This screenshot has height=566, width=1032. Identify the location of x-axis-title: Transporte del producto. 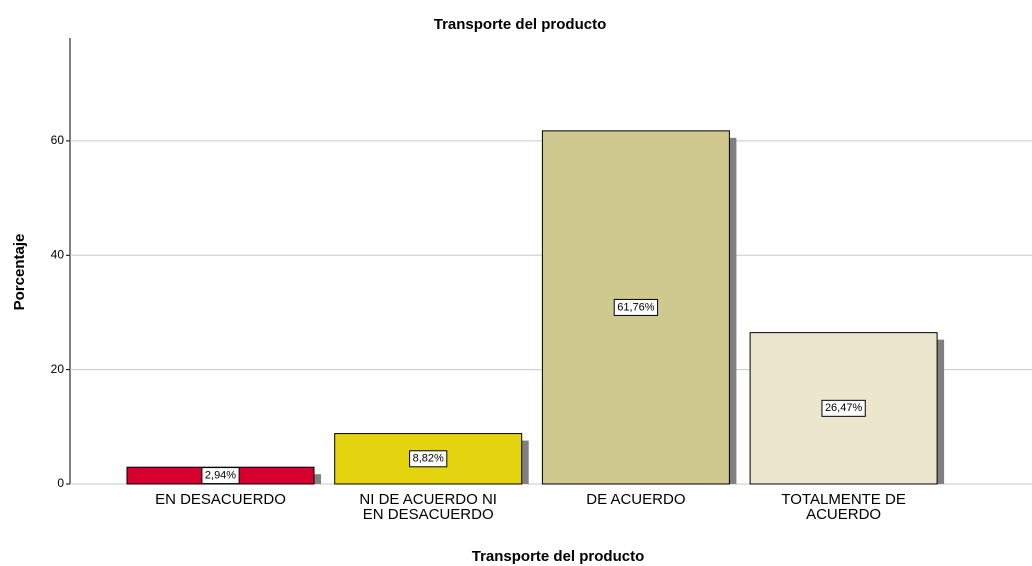
(558, 556).